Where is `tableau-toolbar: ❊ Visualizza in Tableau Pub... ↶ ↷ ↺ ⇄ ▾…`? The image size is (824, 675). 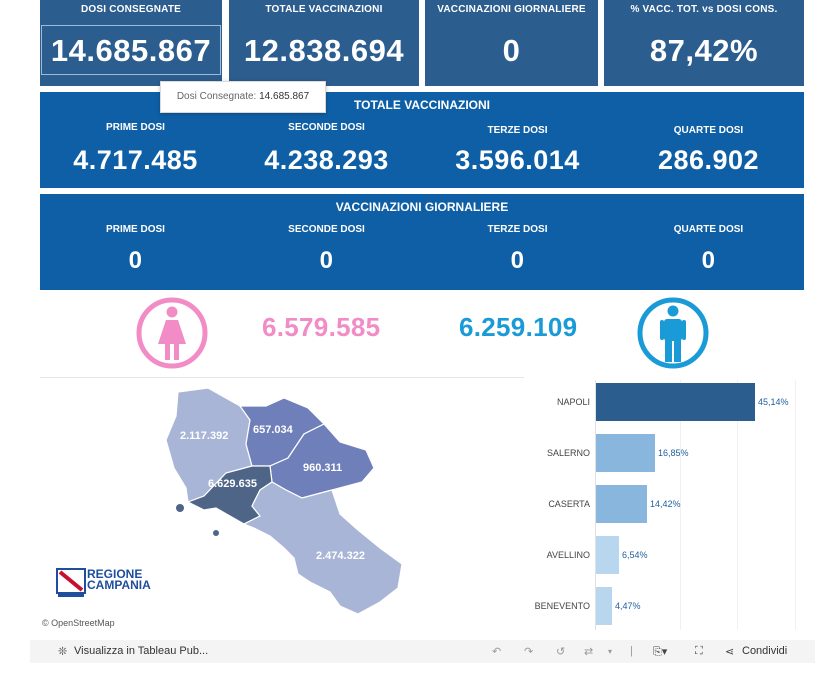 tableau-toolbar: ❊ Visualizza in Tableau Pub... ↶ ↷ ↺ ⇄ ▾… is located at coordinates (422, 651).